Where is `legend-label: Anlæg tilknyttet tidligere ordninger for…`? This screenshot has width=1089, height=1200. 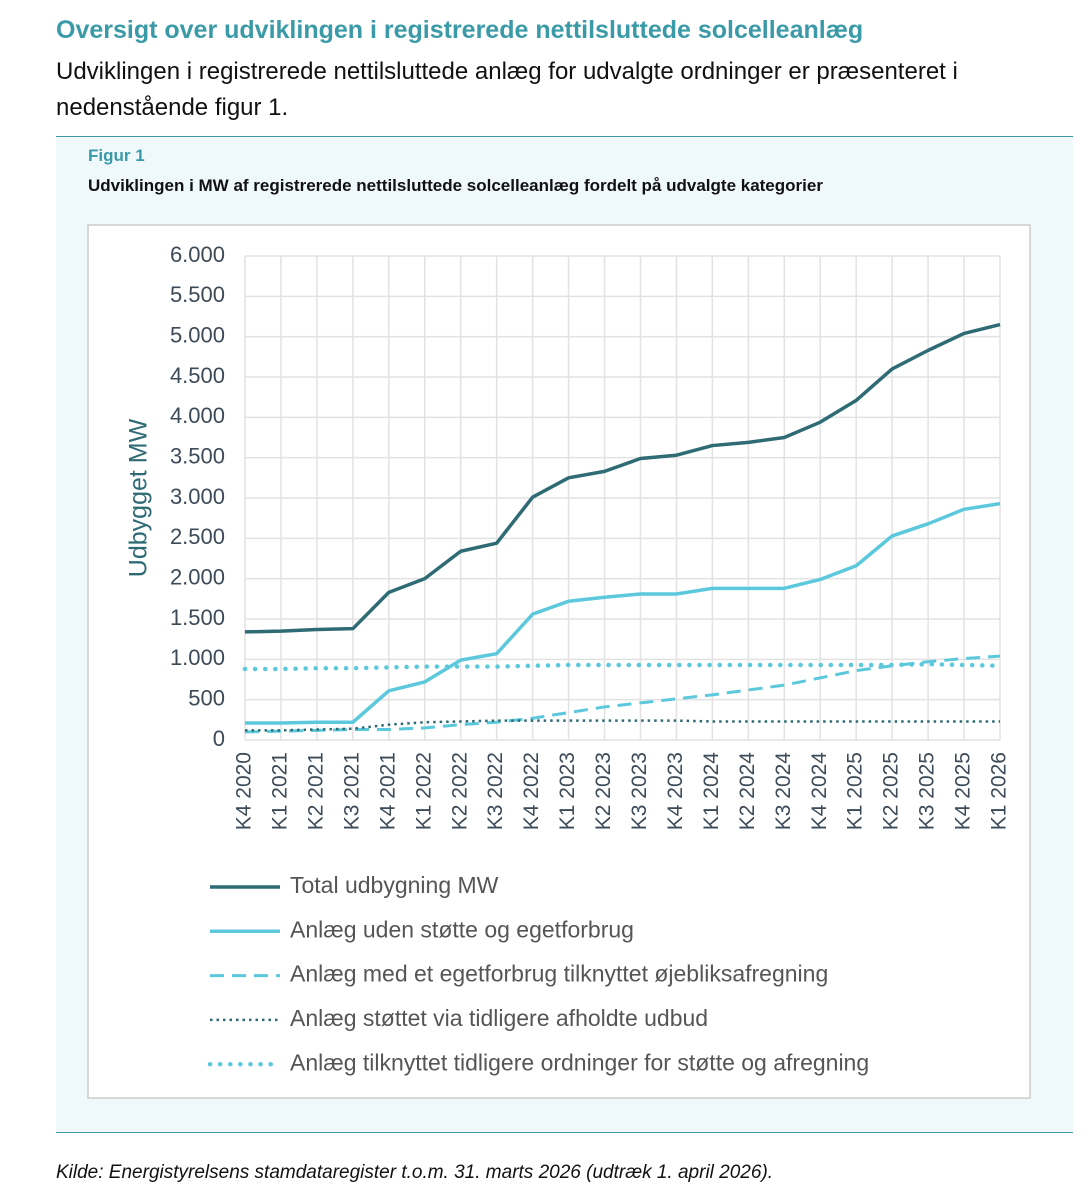
legend-label: Anlæg tilknyttet tidligere ordninger for… is located at coordinates (579, 1062).